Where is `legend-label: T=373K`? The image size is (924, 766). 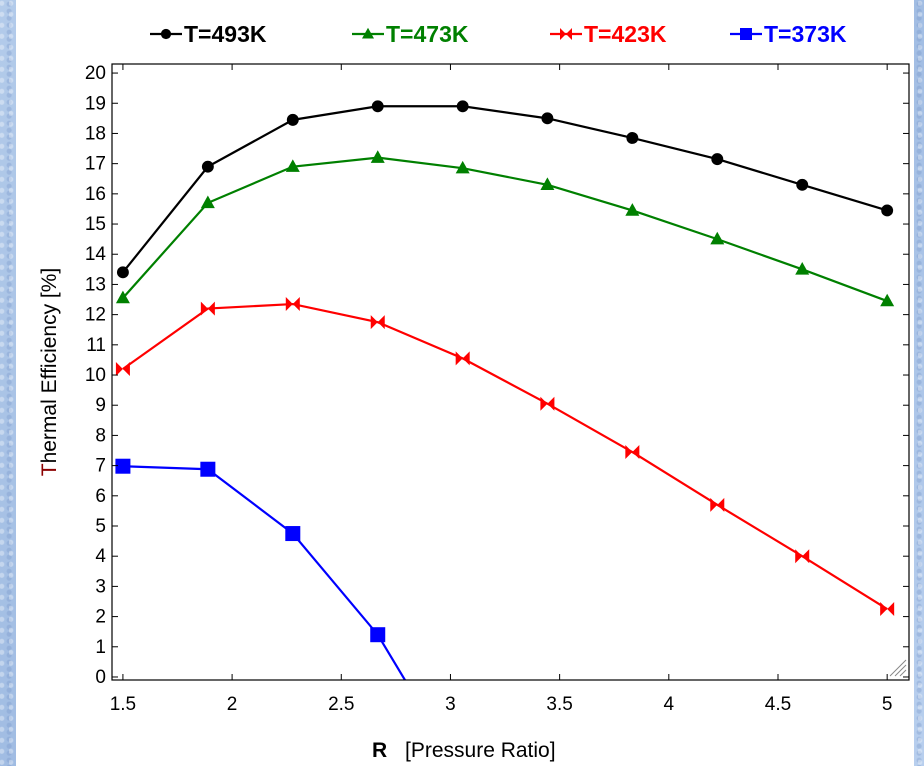 legend-label: T=373K is located at coordinates (805, 34).